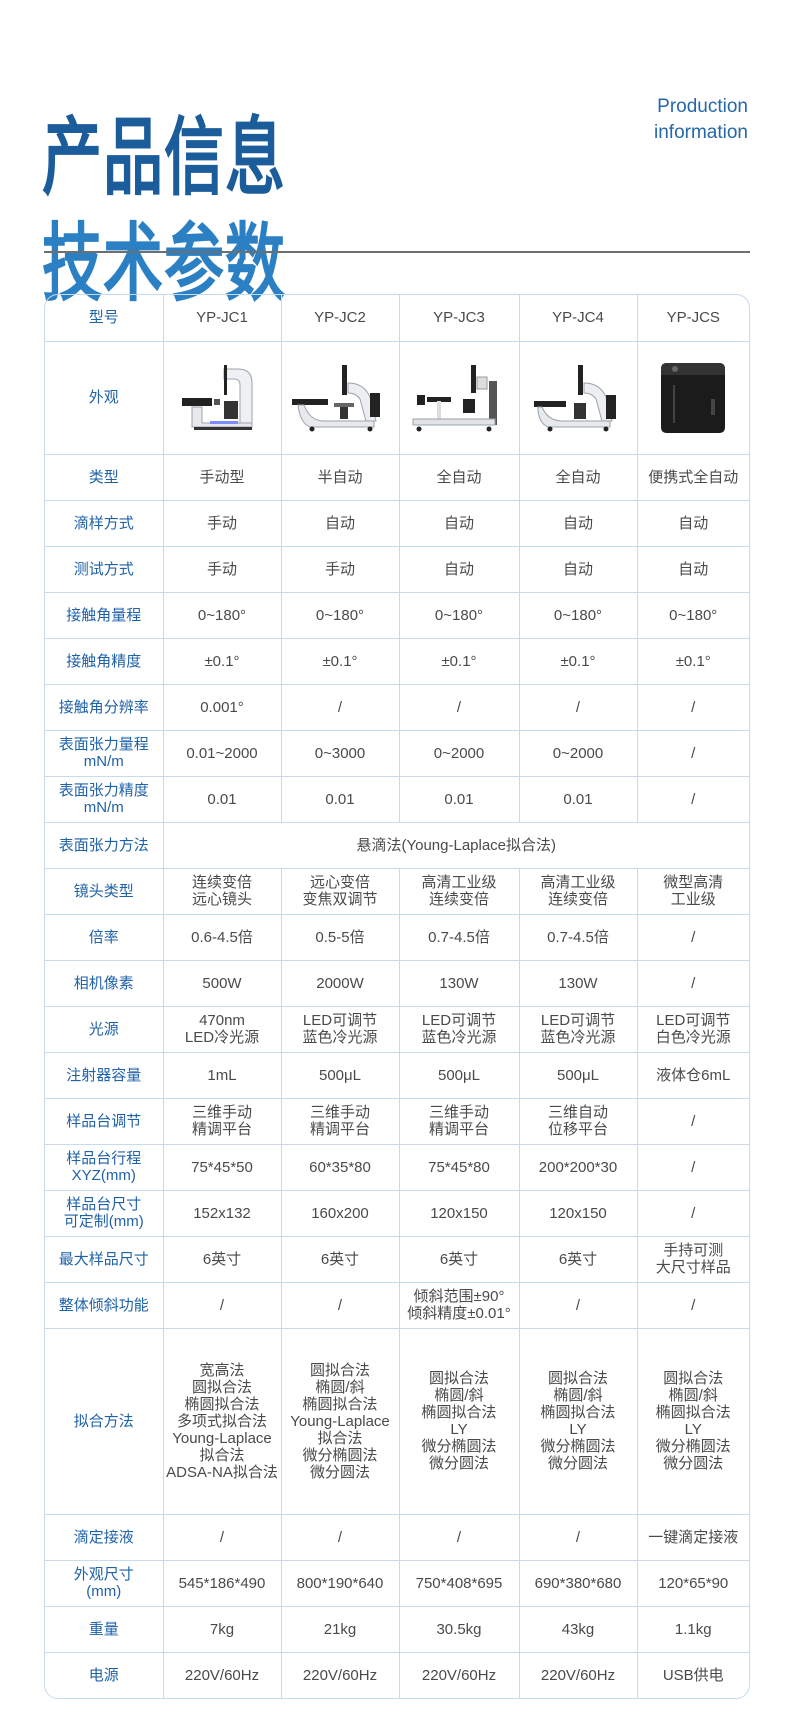 Image resolution: width=790 pixels, height=1719 pixels. Describe the element at coordinates (104, 1305) in the screenshot. I see `row-label: 整体倾斜功能` at that location.